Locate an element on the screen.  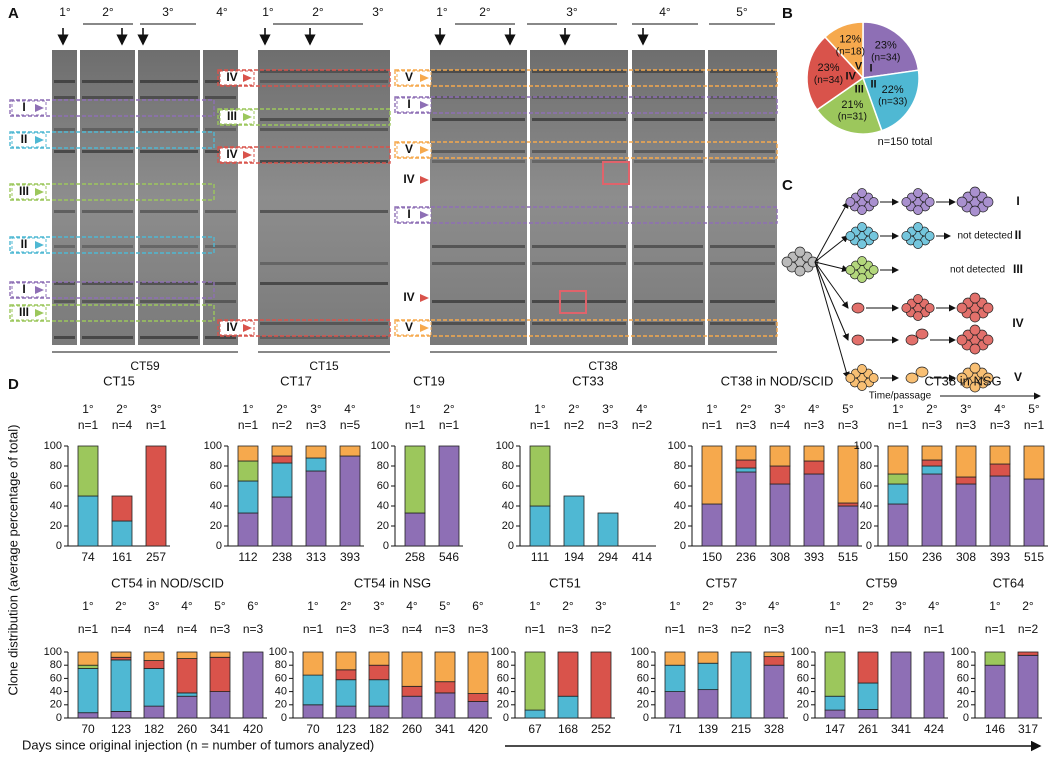
pie-value-label: 23% is located at coordinates (886, 46).